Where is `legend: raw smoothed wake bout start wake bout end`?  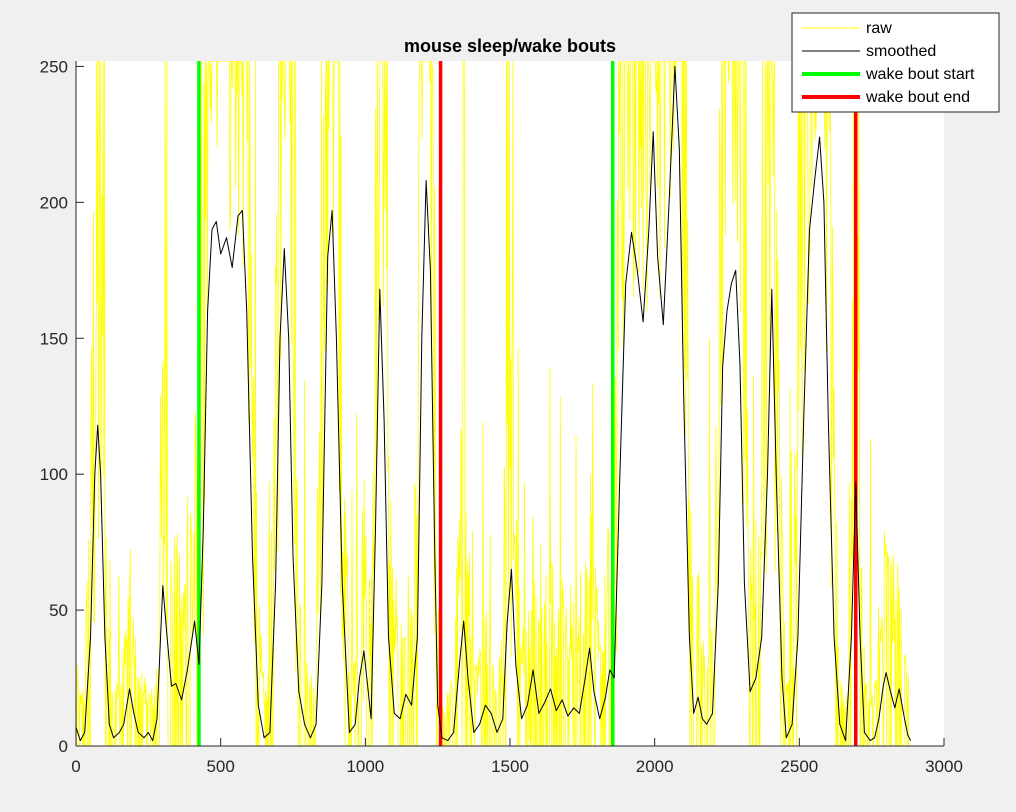 legend: raw smoothed wake bout start wake bout end is located at coordinates (895, 62).